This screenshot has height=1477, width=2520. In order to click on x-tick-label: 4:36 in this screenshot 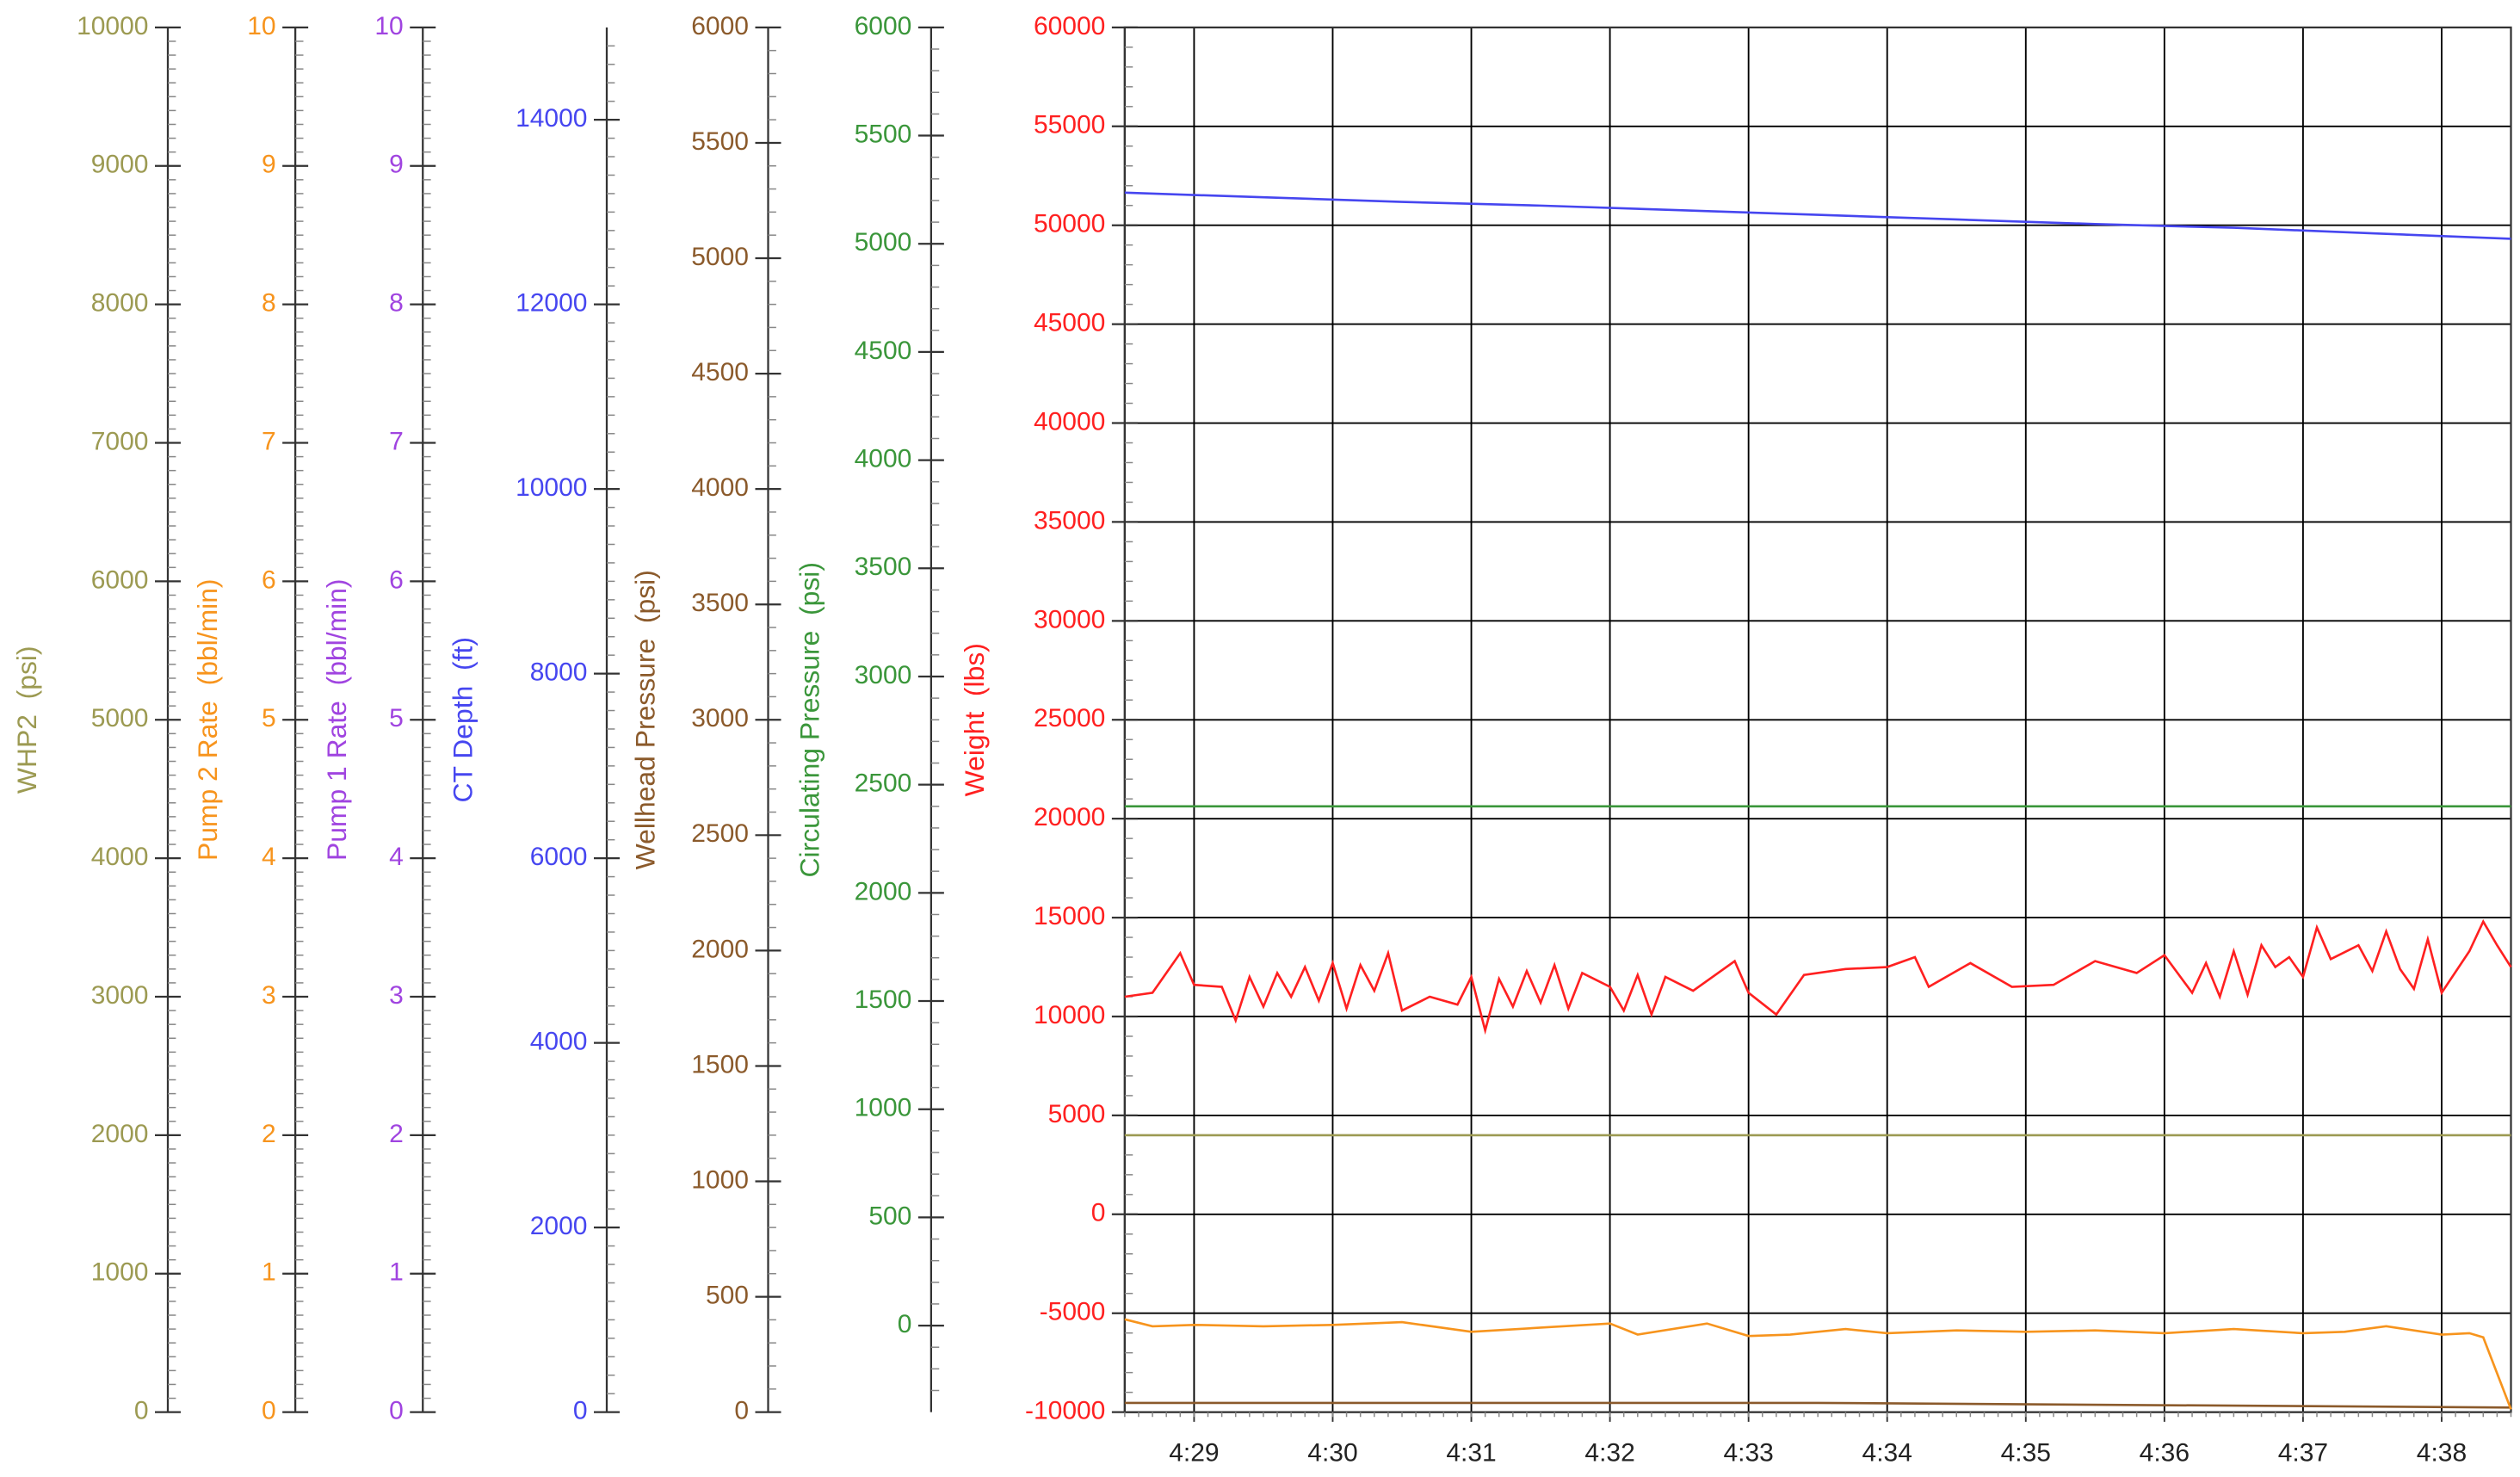, I will do `click(2165, 1452)`.